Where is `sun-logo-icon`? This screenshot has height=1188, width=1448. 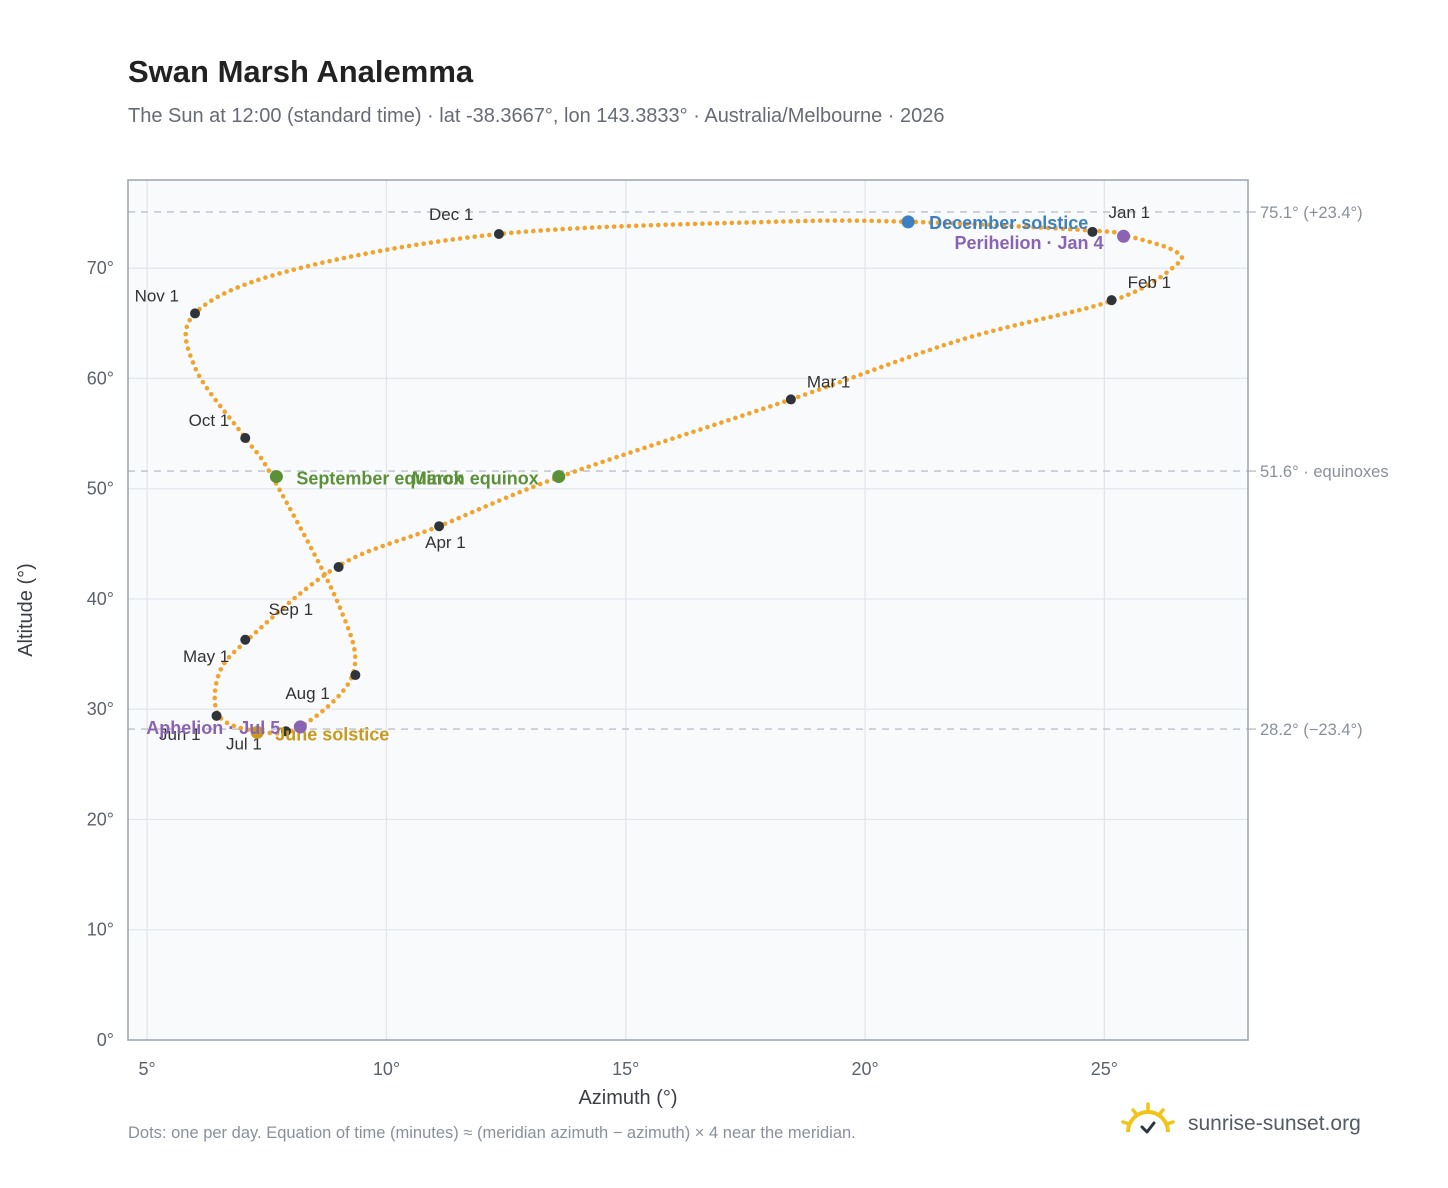
sun-logo-icon is located at coordinates (1148, 1118).